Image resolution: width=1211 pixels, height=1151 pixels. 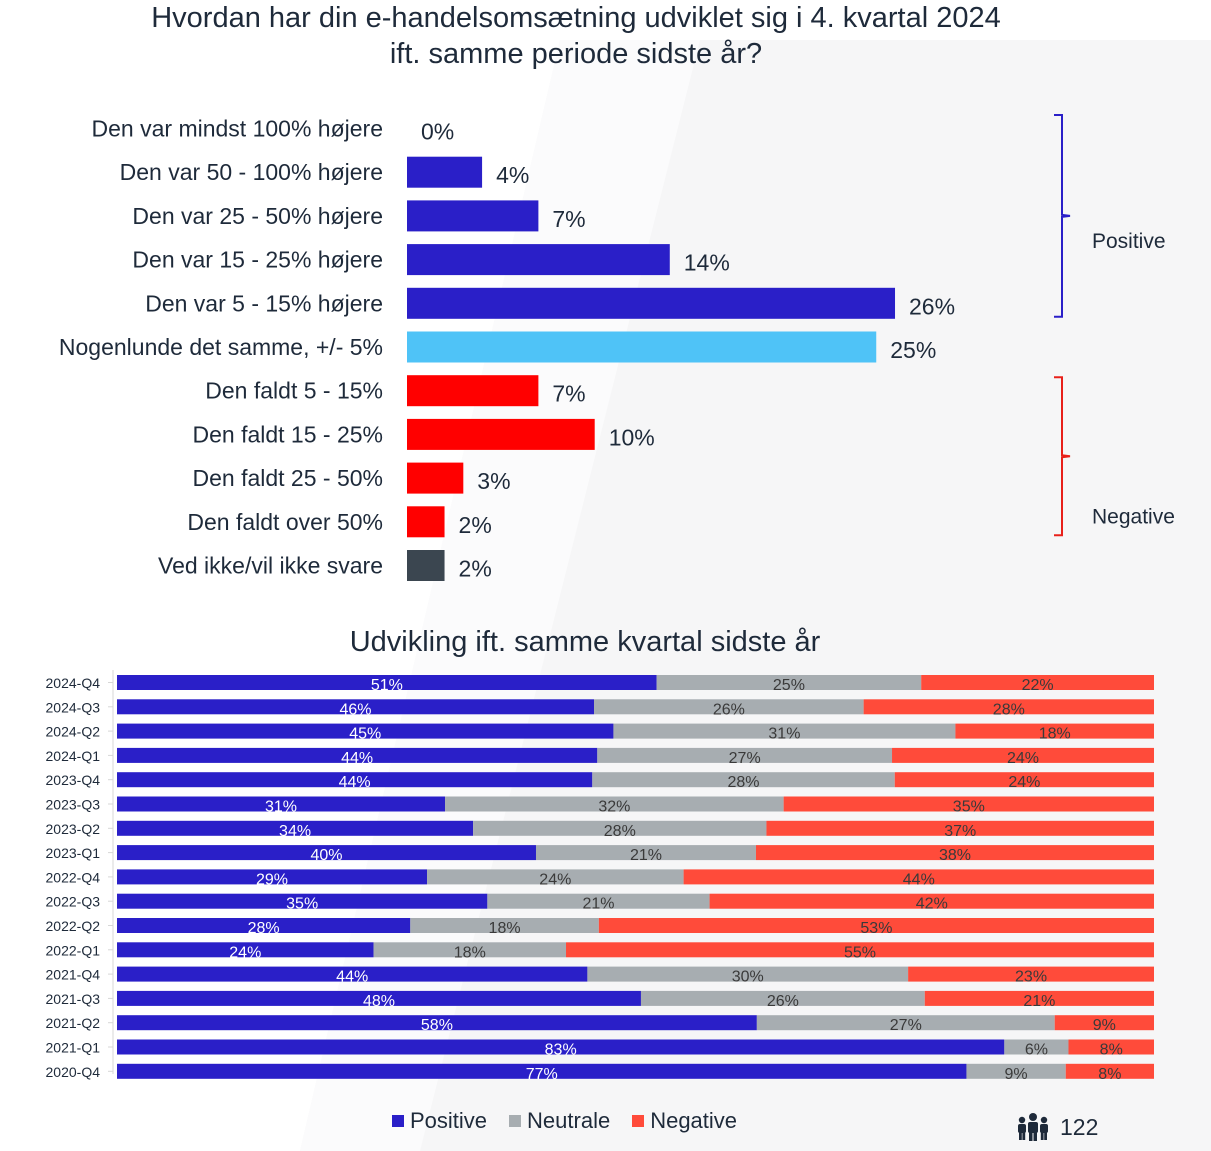 What do you see at coordinates (272, 879) in the screenshot?
I see `data-label: 29%` at bounding box center [272, 879].